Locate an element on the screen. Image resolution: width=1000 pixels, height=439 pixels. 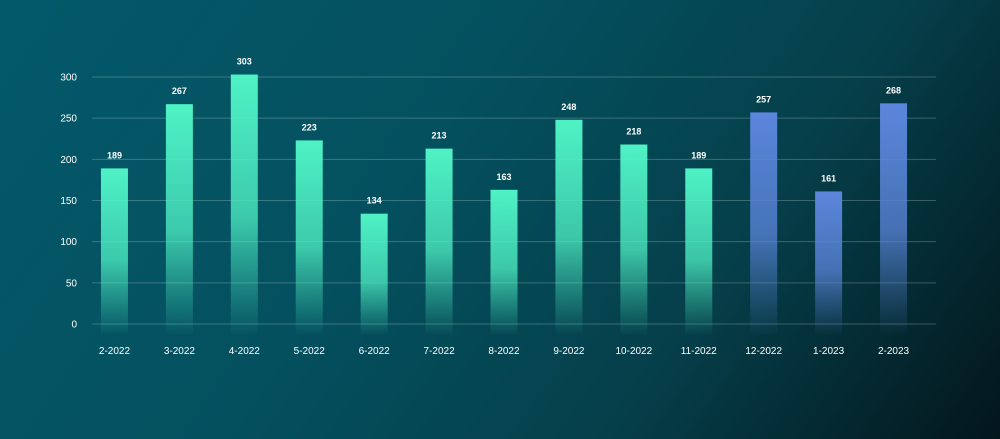
x-tick-label-3-2022: 3-2022 is located at coordinates (180, 351).